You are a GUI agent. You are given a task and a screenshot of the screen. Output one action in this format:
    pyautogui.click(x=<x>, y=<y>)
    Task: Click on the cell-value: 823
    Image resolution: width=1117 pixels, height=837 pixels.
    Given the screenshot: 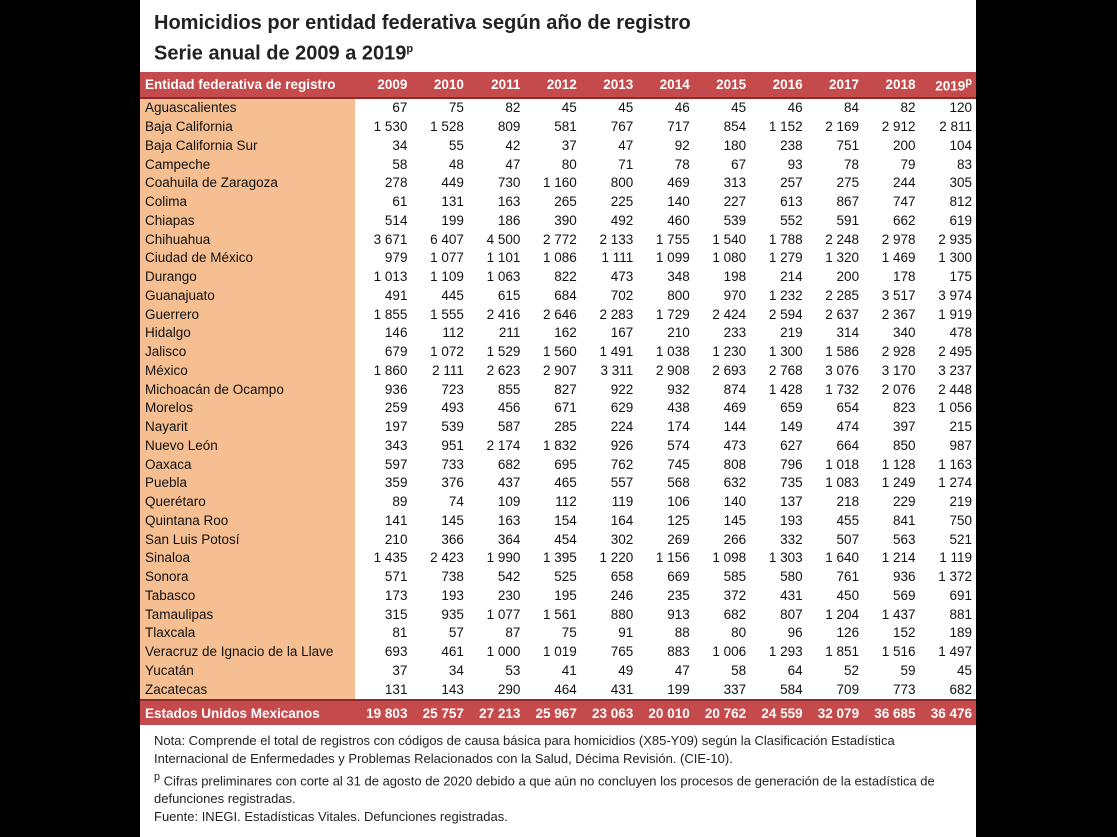 What is the action you would take?
    pyautogui.click(x=904, y=408)
    